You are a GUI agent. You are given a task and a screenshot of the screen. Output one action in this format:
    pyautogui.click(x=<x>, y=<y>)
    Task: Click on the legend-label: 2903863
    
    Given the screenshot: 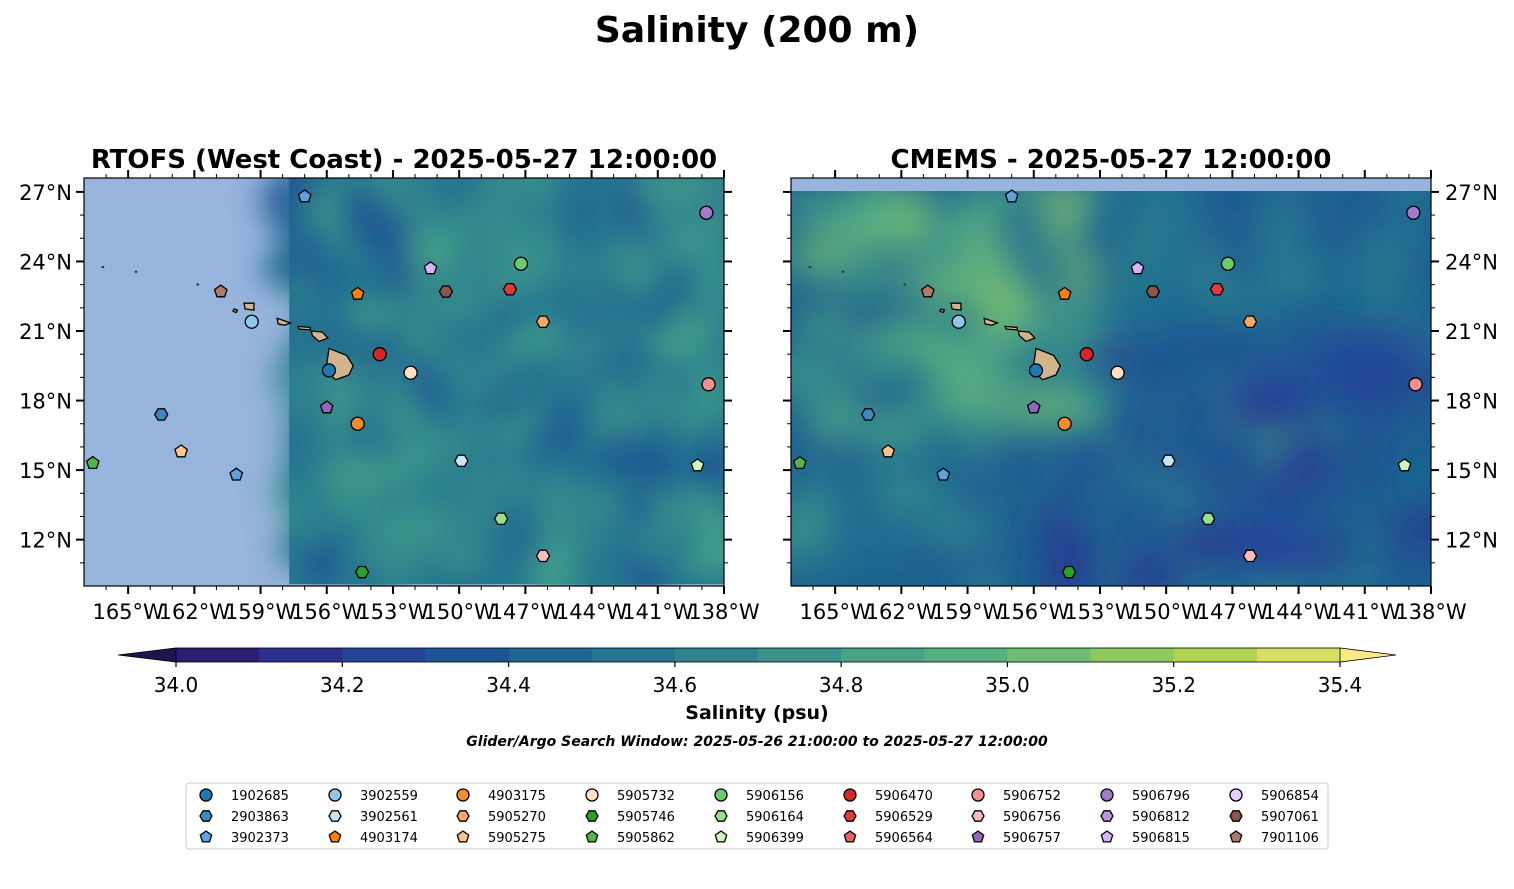 What is the action you would take?
    pyautogui.click(x=260, y=817)
    